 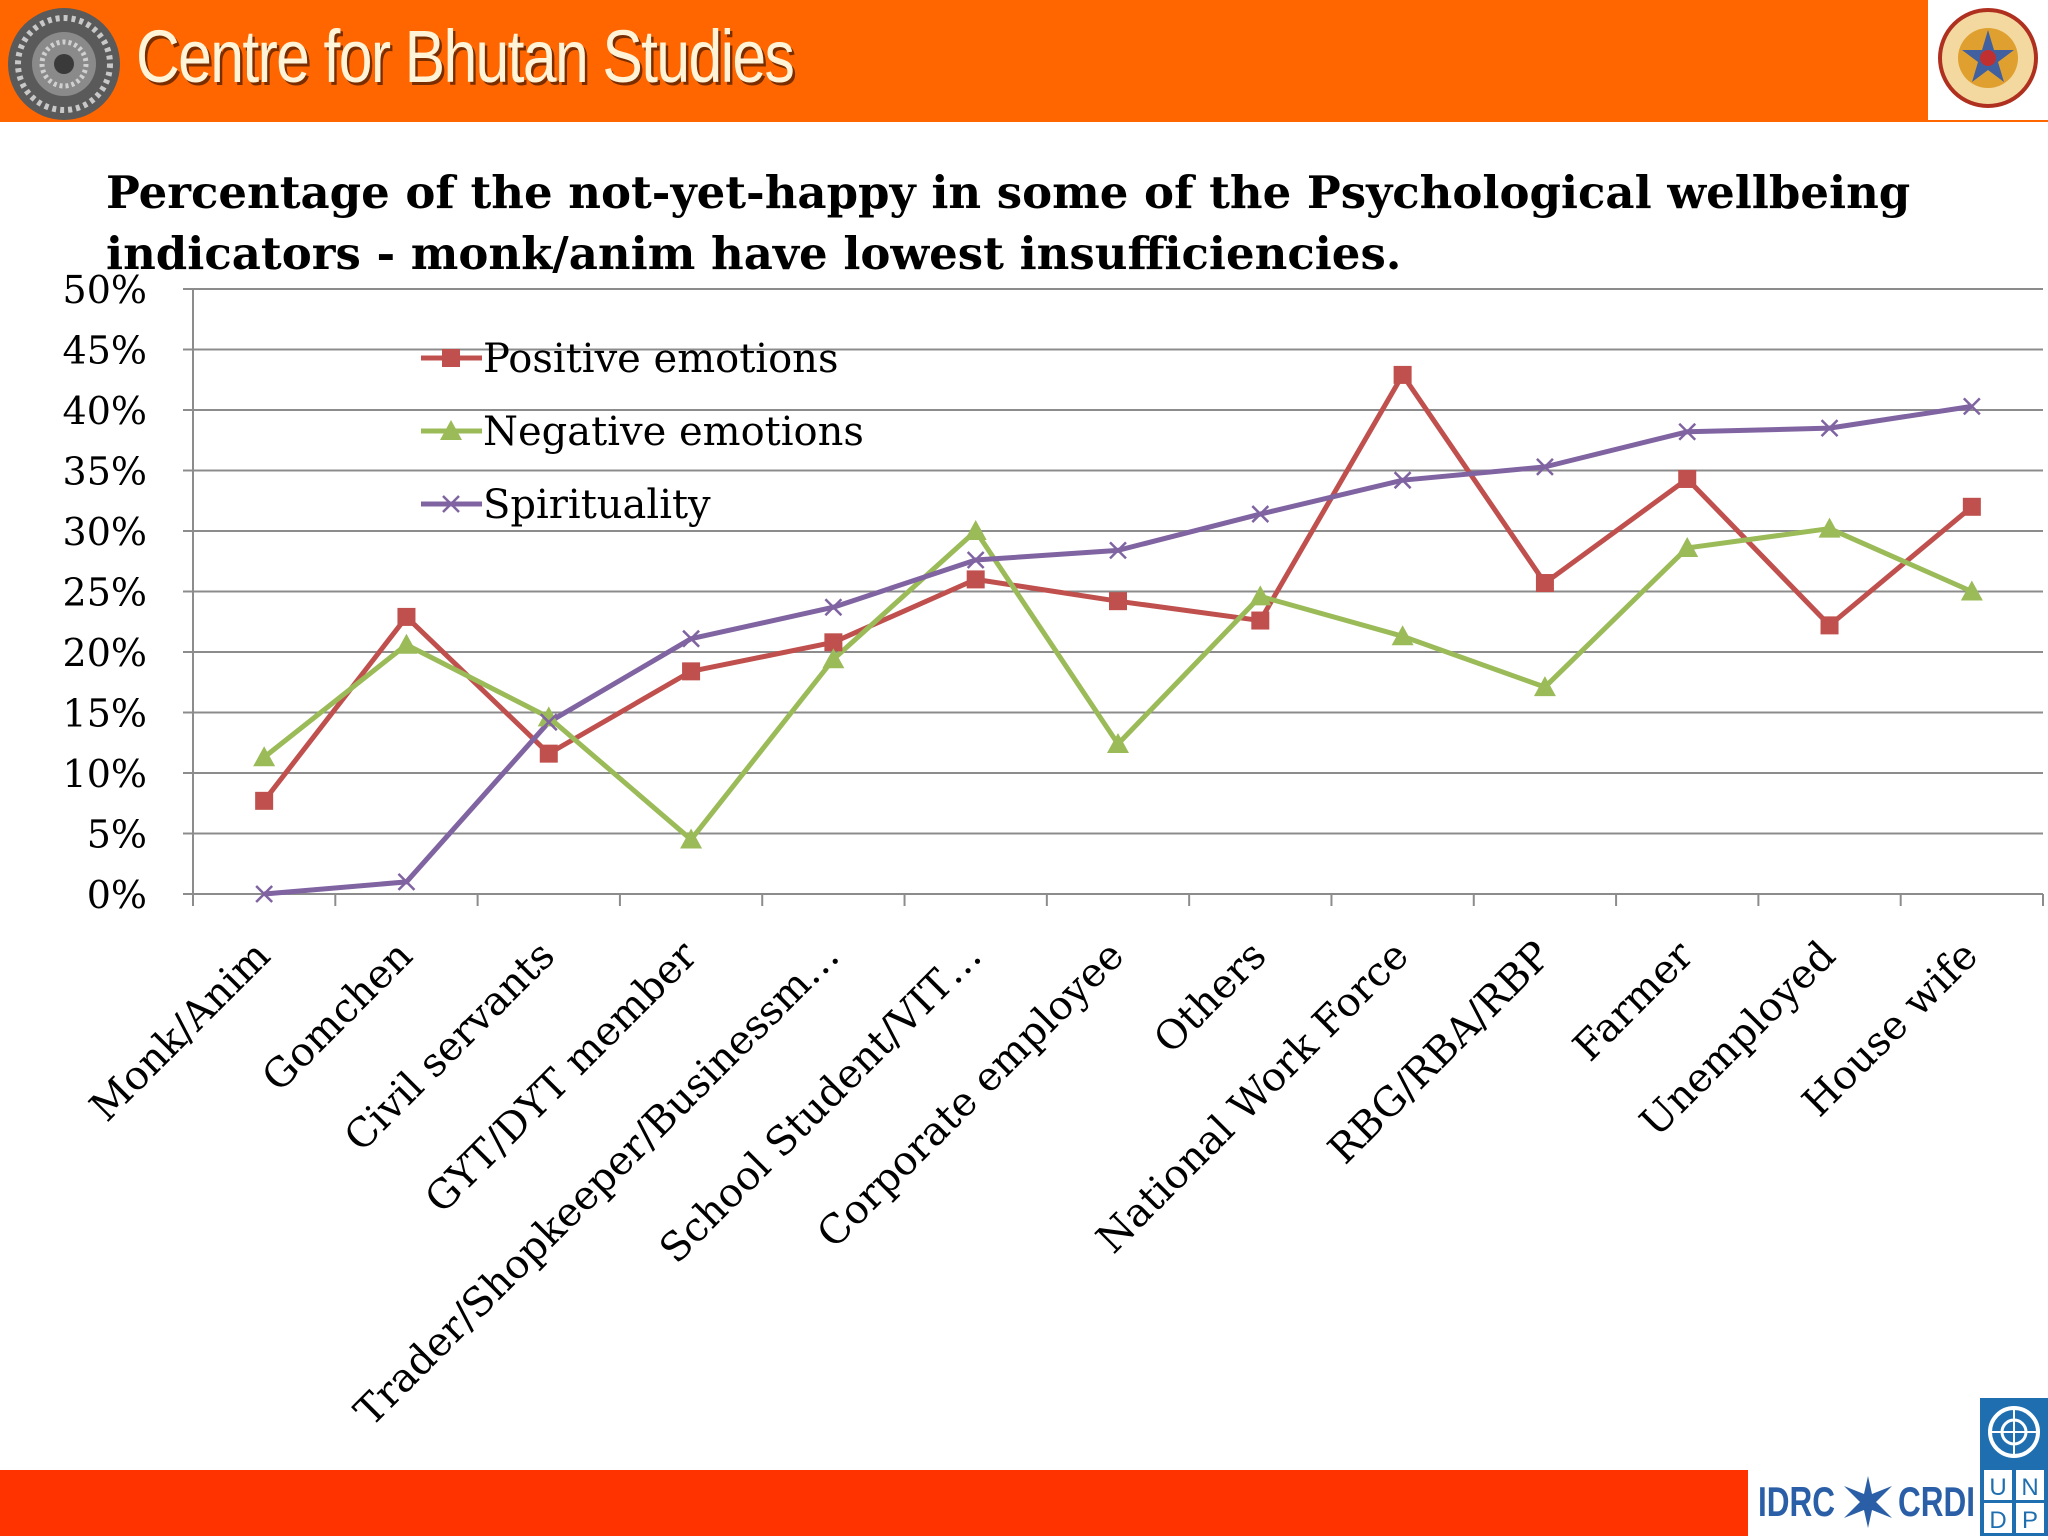 What do you see at coordinates (1997, 1487) in the screenshot?
I see `undp-letter-u: U` at bounding box center [1997, 1487].